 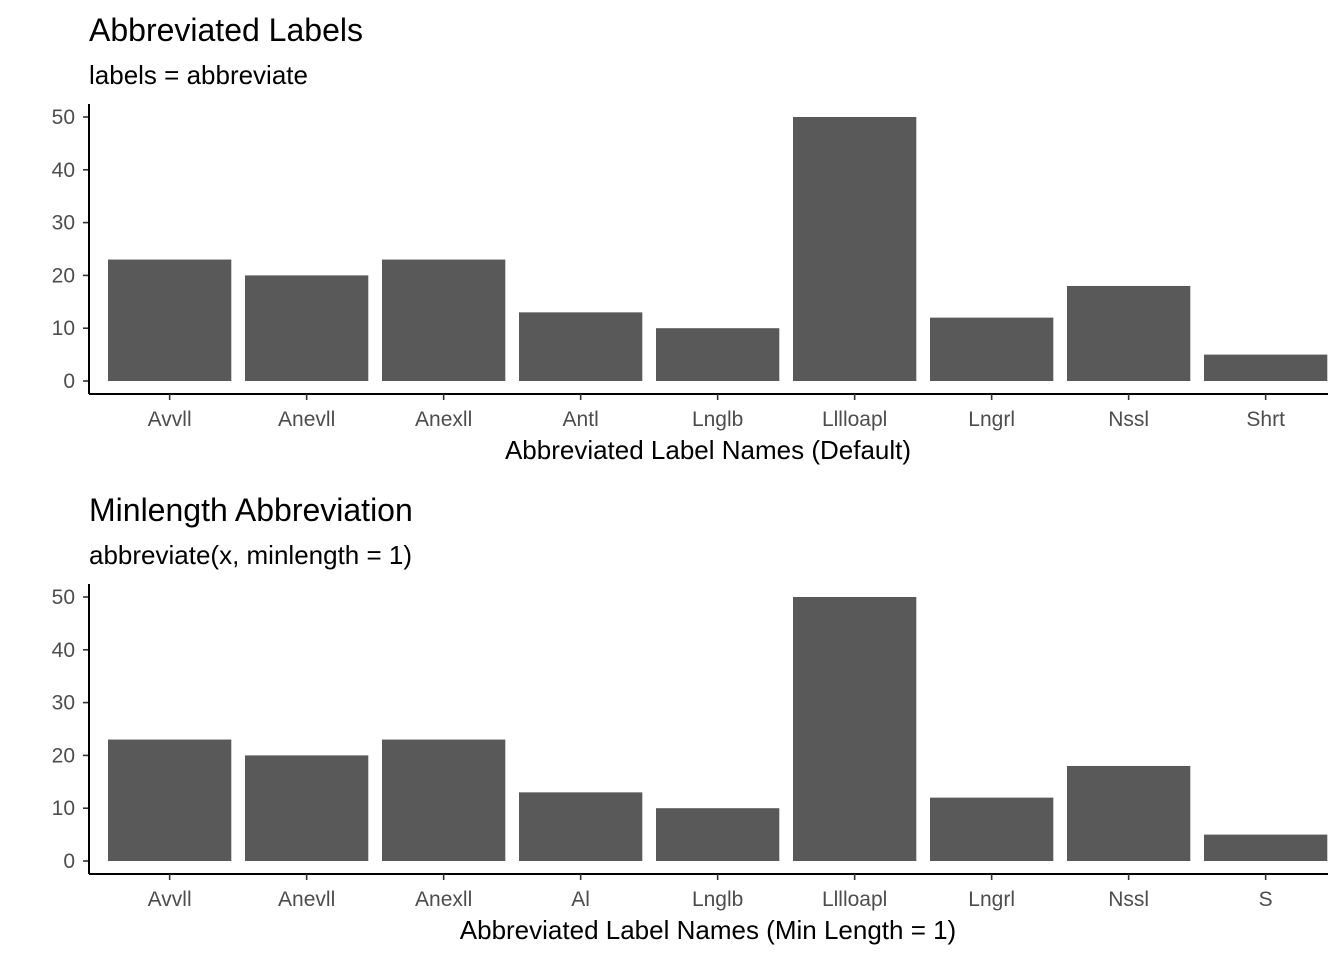 I want to click on x-axis-title: Abbreviated Label Names (Default), so click(x=708, y=450).